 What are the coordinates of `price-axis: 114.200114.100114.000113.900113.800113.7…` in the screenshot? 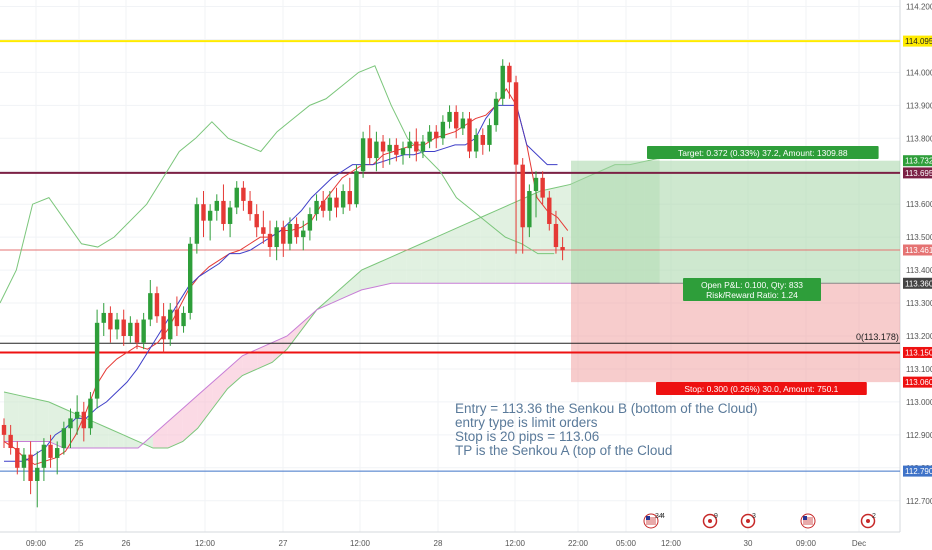 It's located at (917, 254).